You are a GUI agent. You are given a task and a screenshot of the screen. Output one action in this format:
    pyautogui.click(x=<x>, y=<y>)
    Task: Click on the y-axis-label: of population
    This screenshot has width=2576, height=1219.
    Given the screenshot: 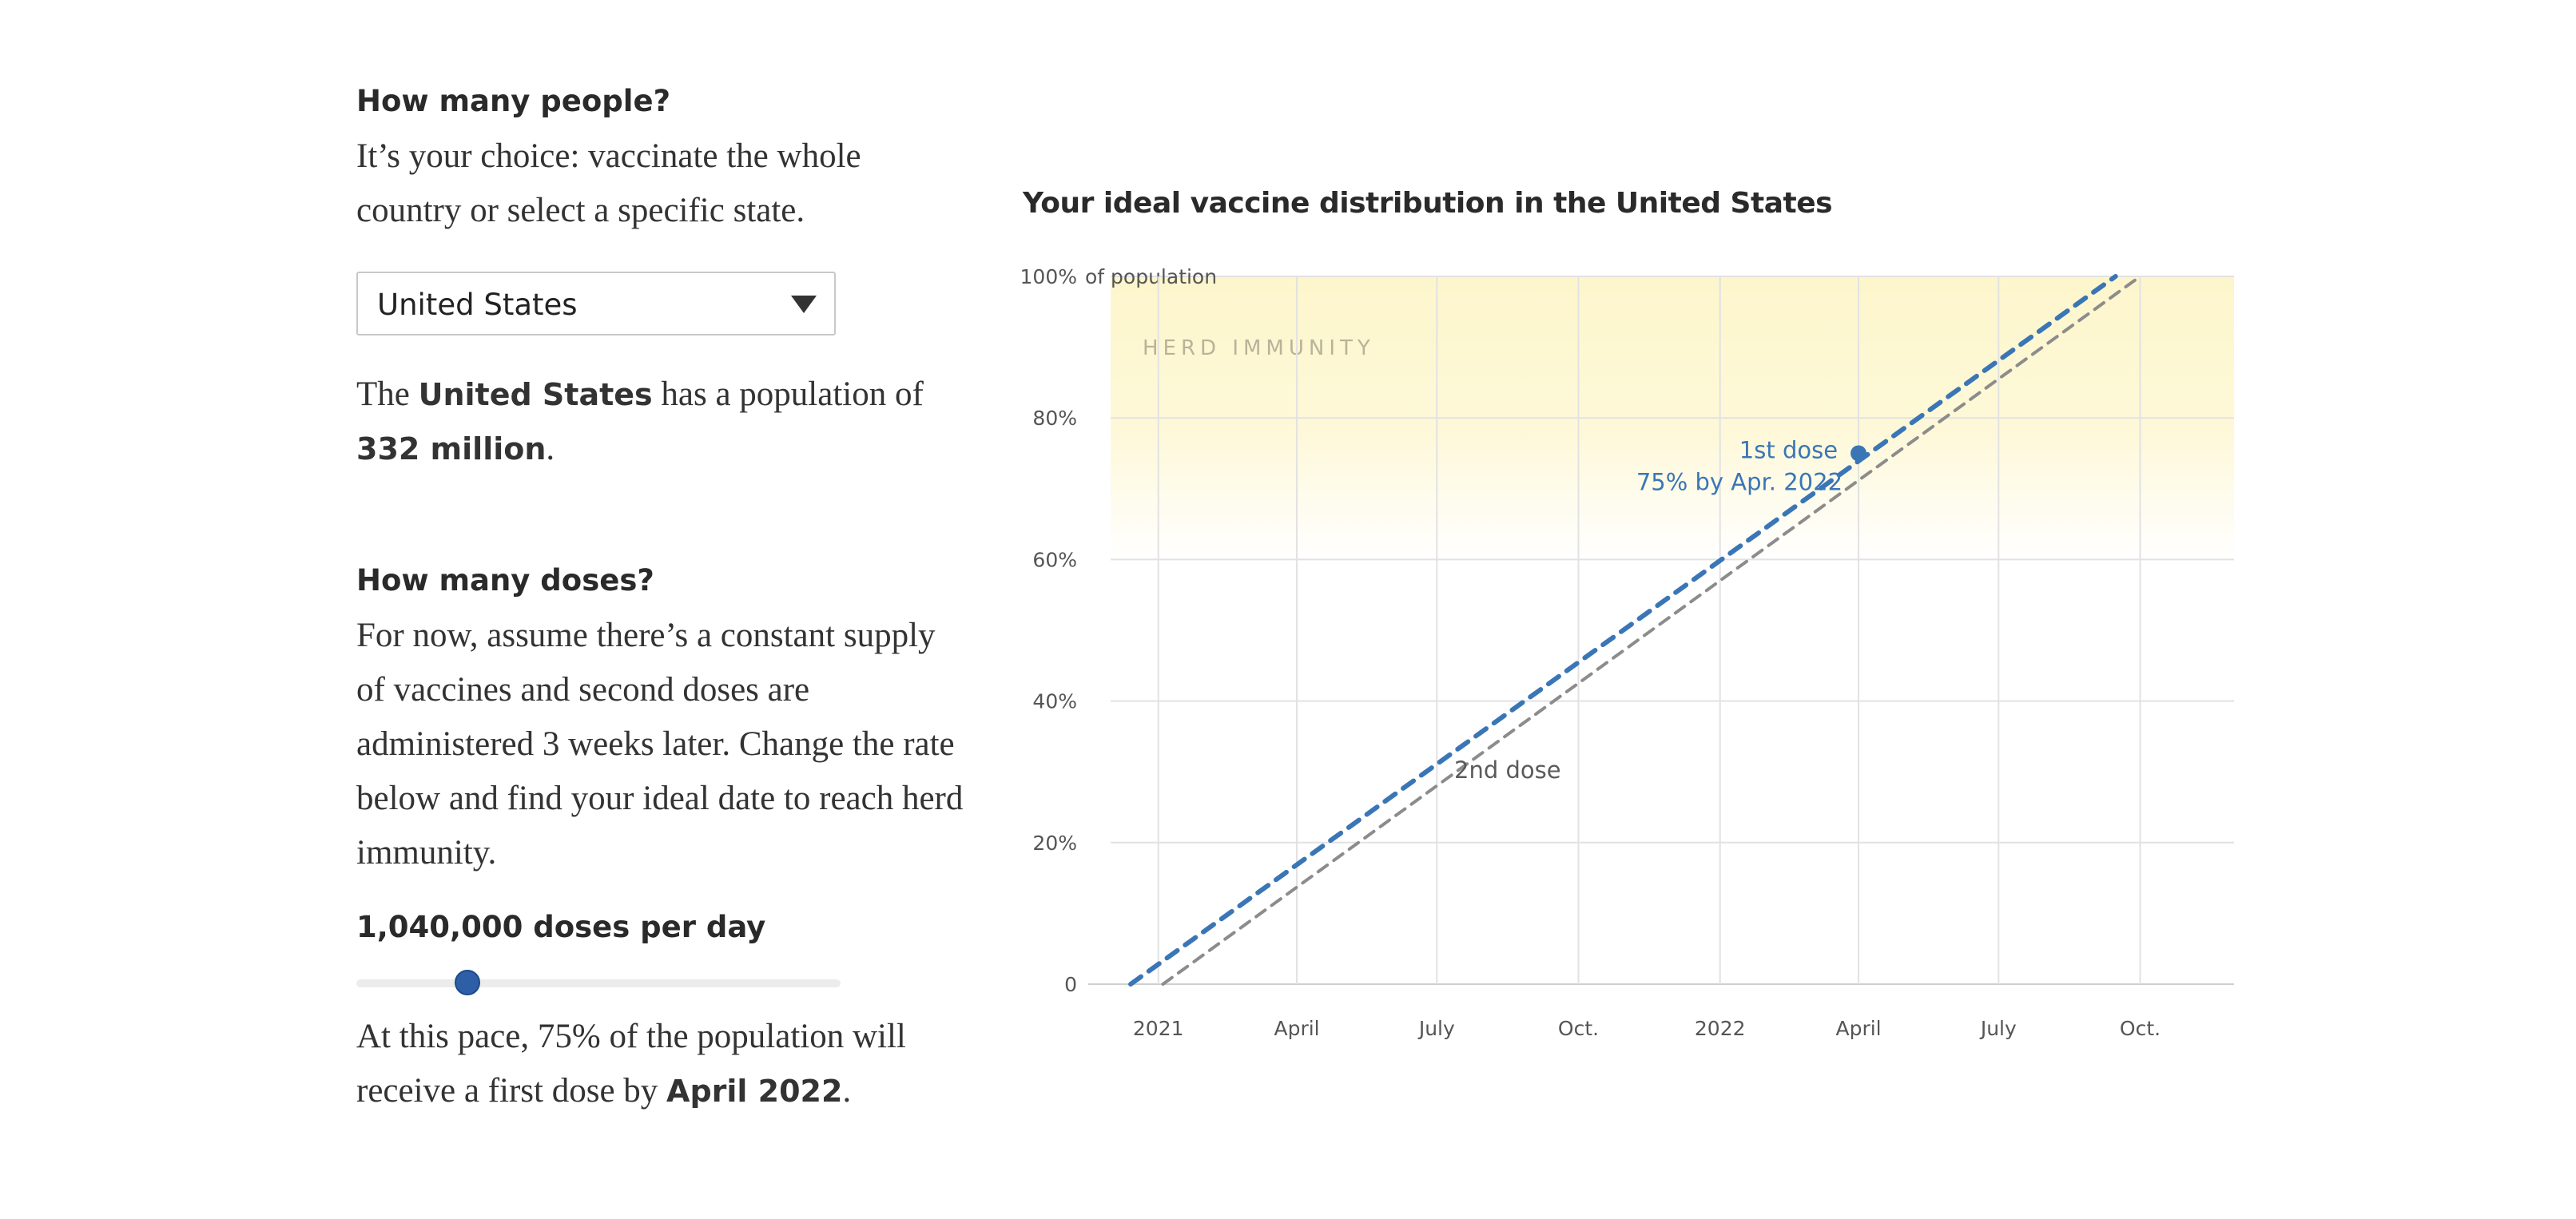 What is the action you would take?
    pyautogui.click(x=1151, y=276)
    